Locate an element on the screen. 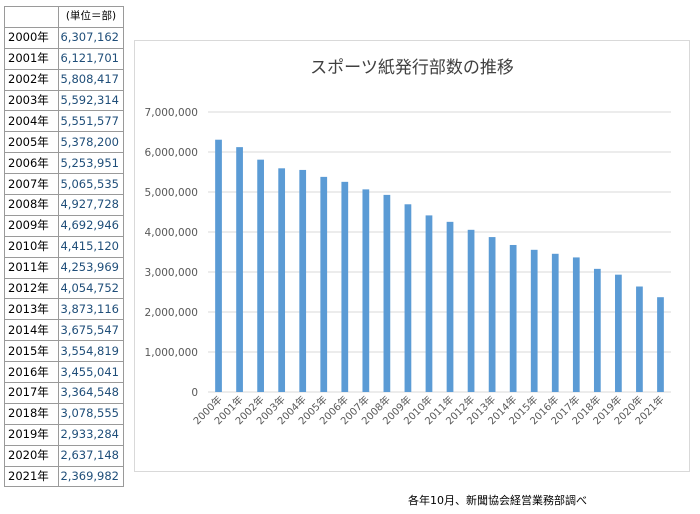  table-row: 2001年 6,121,701 is located at coordinates (64, 58).